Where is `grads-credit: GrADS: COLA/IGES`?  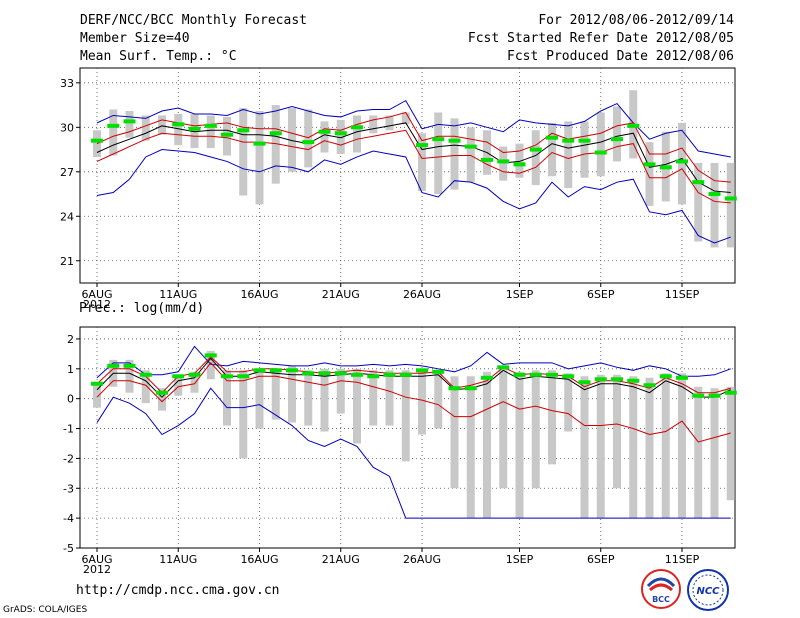 grads-credit: GrADS: COLA/IGES is located at coordinates (45, 610).